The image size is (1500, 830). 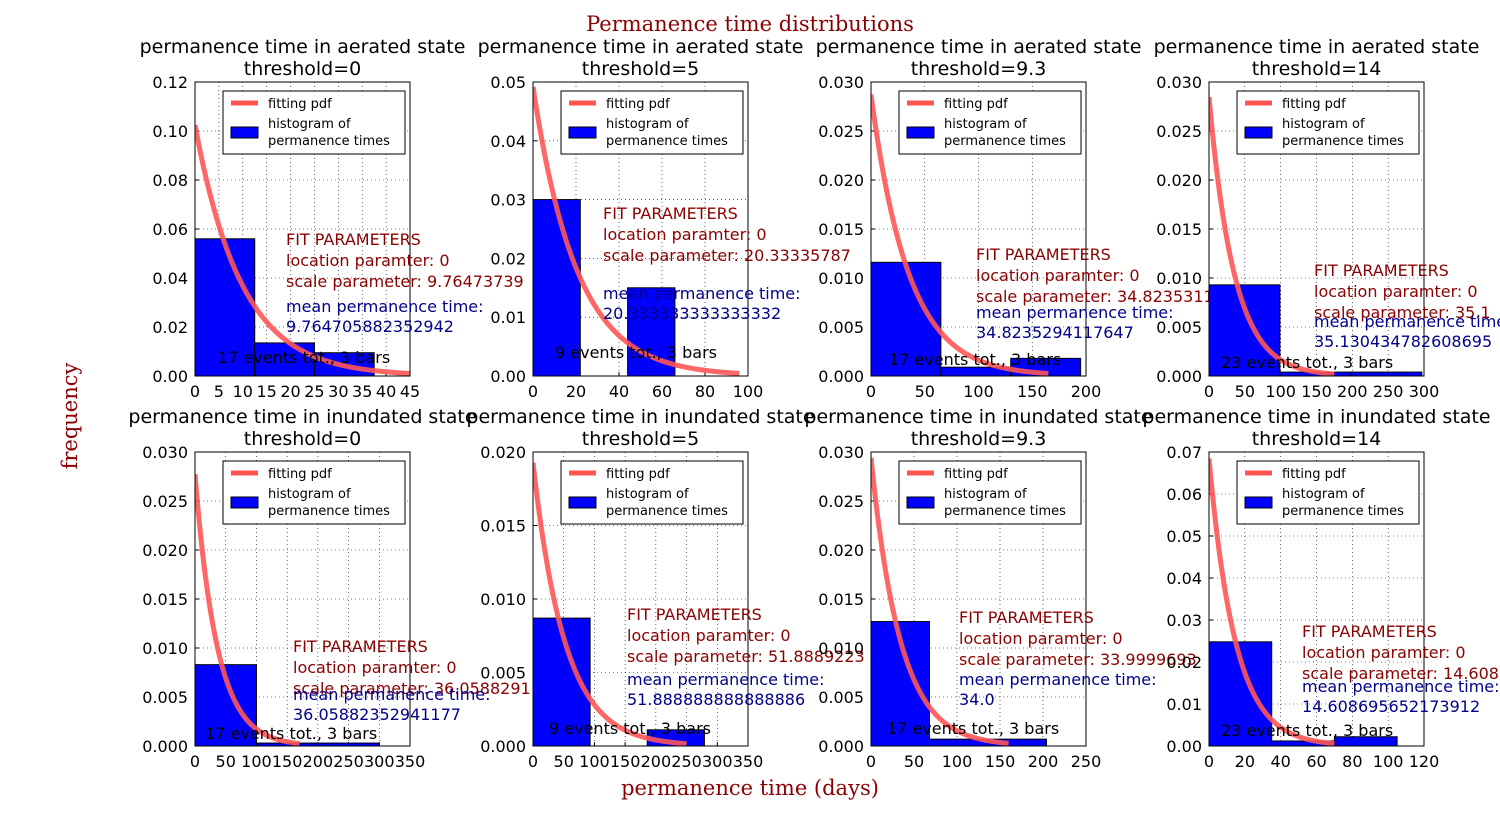 I want to click on y-tick-label: 0.02, so click(x=1184, y=662).